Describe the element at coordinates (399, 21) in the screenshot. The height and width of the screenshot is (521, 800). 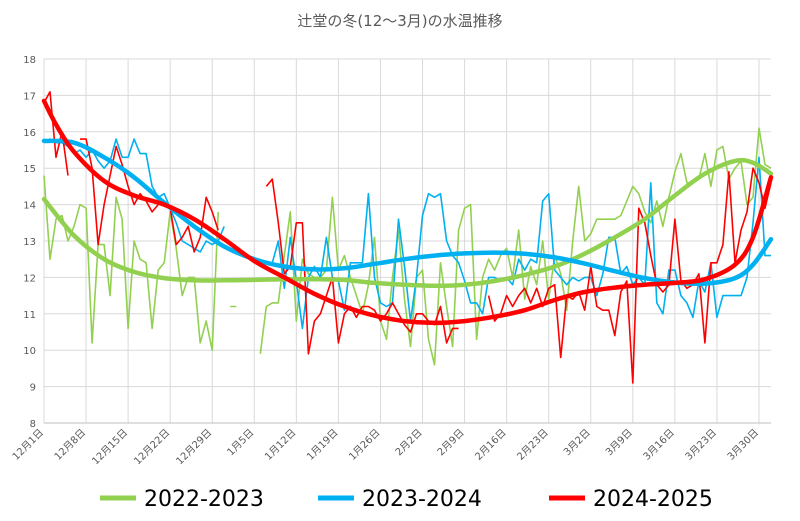
I see `chart-title: 辻堂の冬(12～3月)の水温推移` at that location.